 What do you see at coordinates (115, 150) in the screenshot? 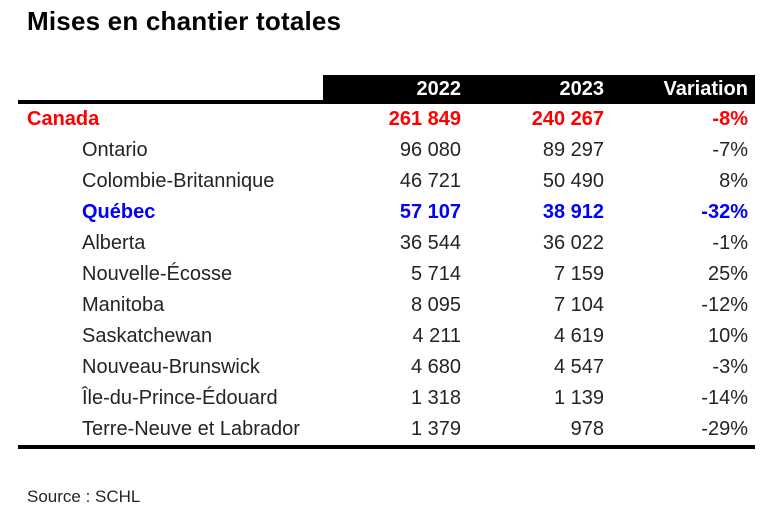
I see `row-label: Ontario` at bounding box center [115, 150].